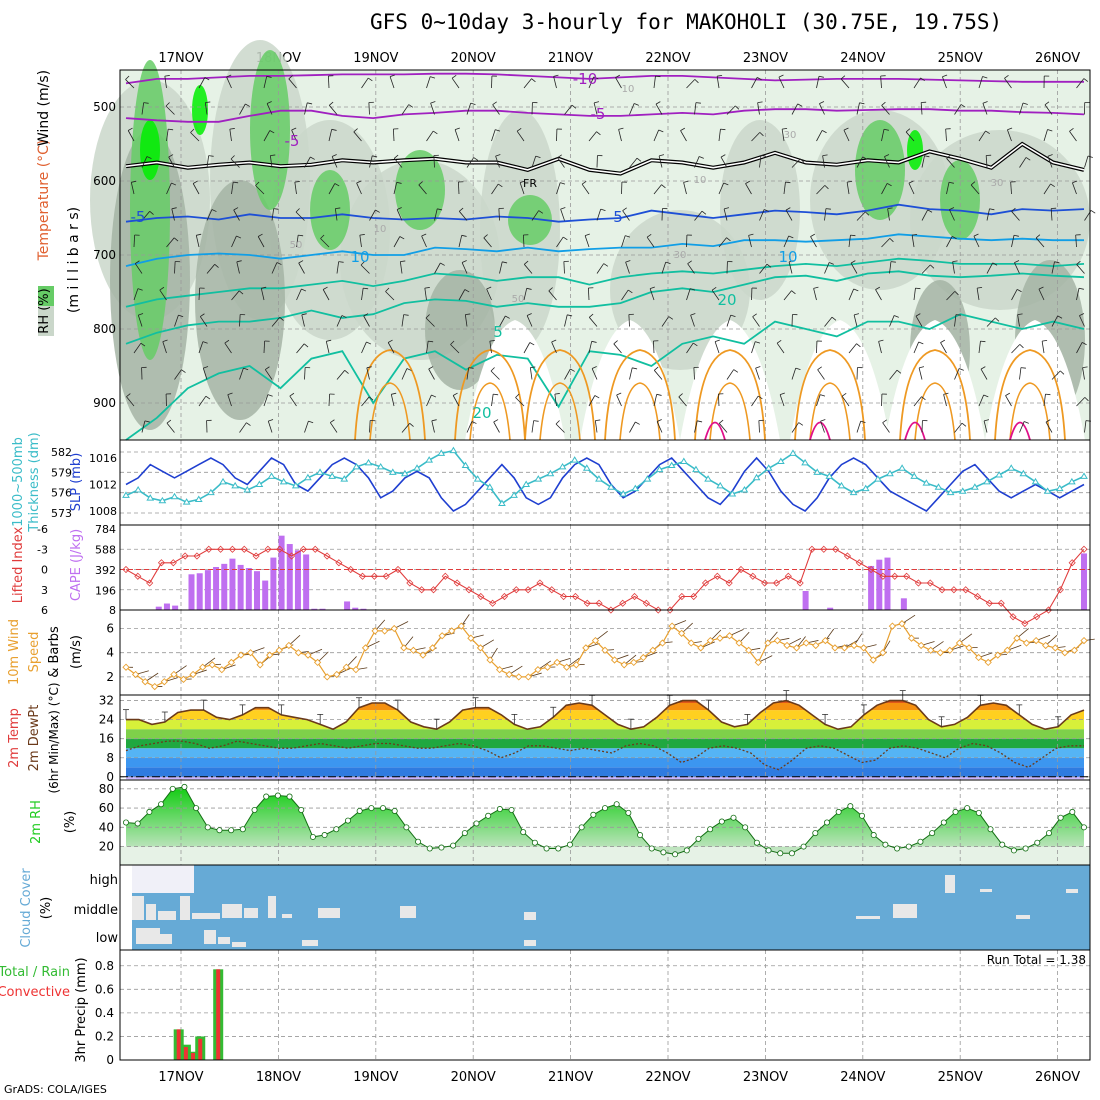 The height and width of the screenshot is (1100, 1100). I want to click on isotherm-warm, so click(490, 411).